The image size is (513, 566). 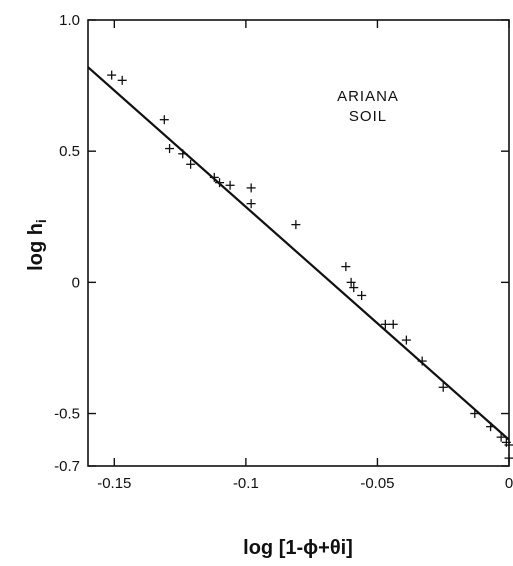 What do you see at coordinates (41, 221) in the screenshot?
I see `y-axis-title-subscript: i` at bounding box center [41, 221].